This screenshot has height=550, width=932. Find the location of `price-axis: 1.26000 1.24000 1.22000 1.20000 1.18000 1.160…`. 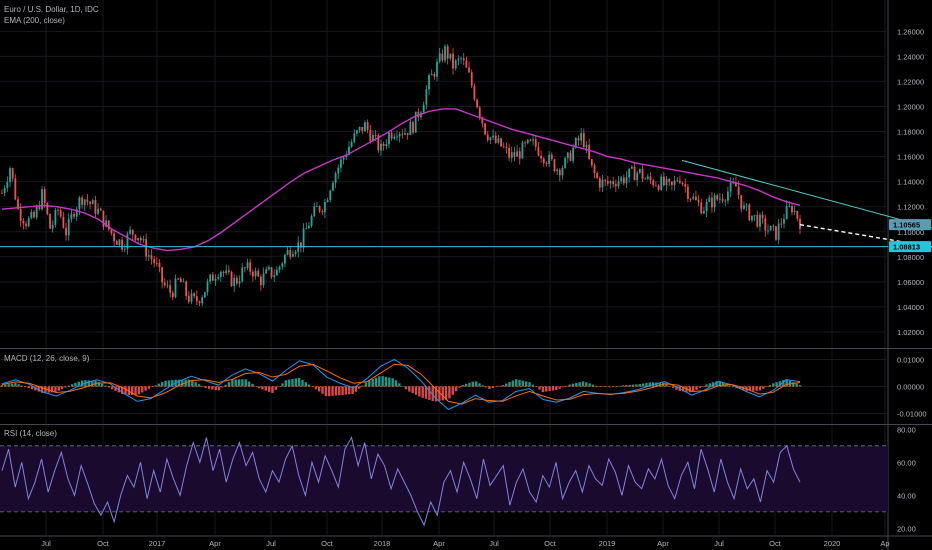

price-axis: 1.26000 1.24000 1.22000 1.20000 1.18000 1.160… is located at coordinates (910, 280).